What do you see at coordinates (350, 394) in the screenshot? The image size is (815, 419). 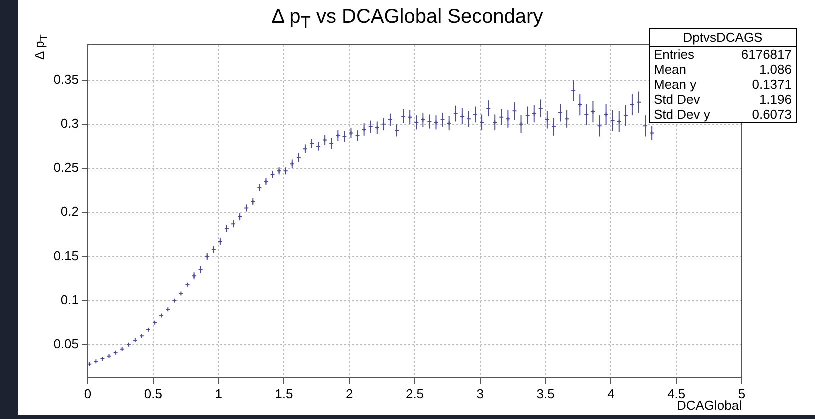 I see `x-tick-label: 2` at bounding box center [350, 394].